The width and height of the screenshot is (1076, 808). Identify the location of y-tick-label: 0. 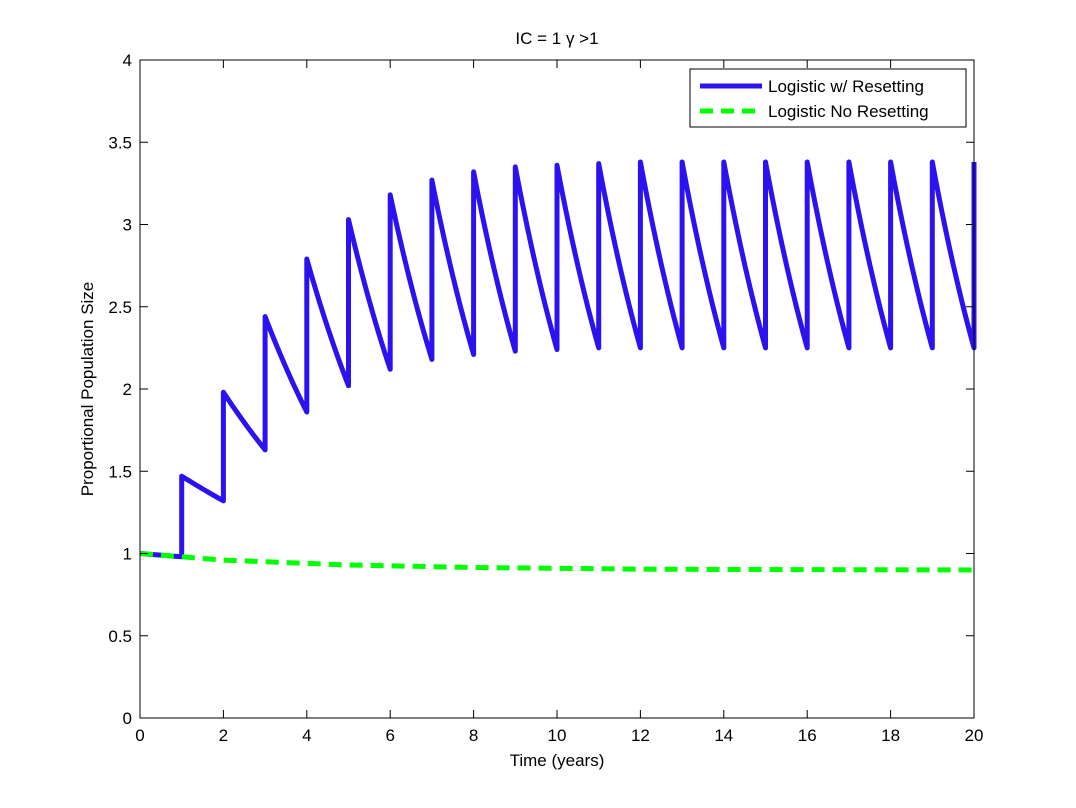
(127, 718).